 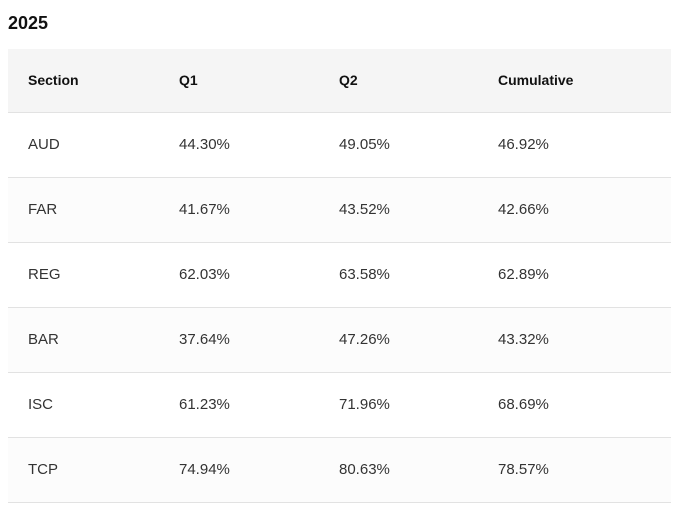 What do you see at coordinates (523, 274) in the screenshot?
I see `cumulative-cell: 62.89%` at bounding box center [523, 274].